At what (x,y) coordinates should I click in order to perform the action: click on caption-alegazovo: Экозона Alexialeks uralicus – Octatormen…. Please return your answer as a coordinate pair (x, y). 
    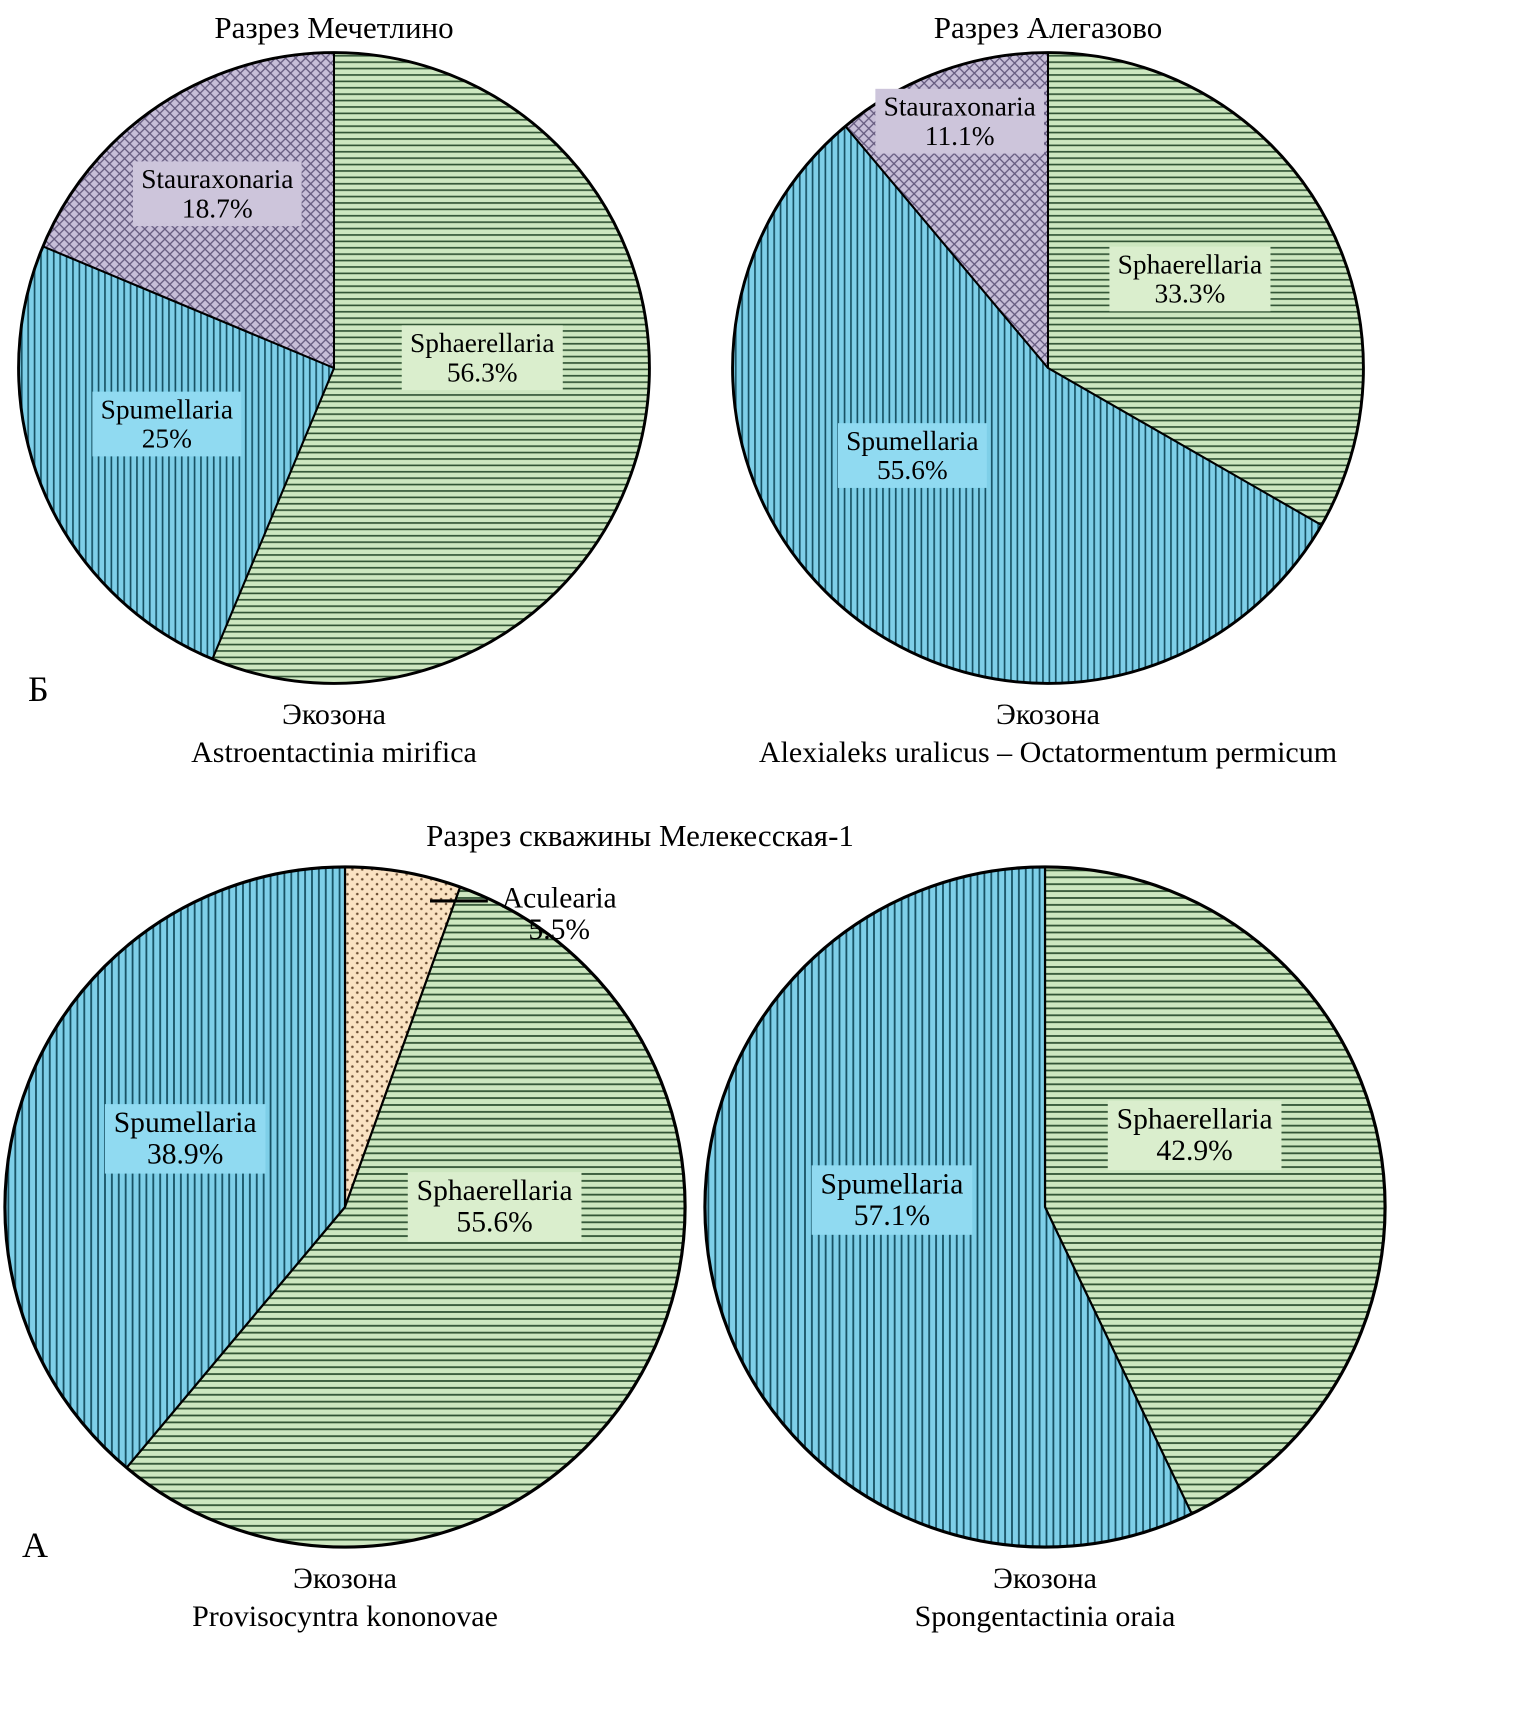
    Looking at the image, I should click on (1048, 734).